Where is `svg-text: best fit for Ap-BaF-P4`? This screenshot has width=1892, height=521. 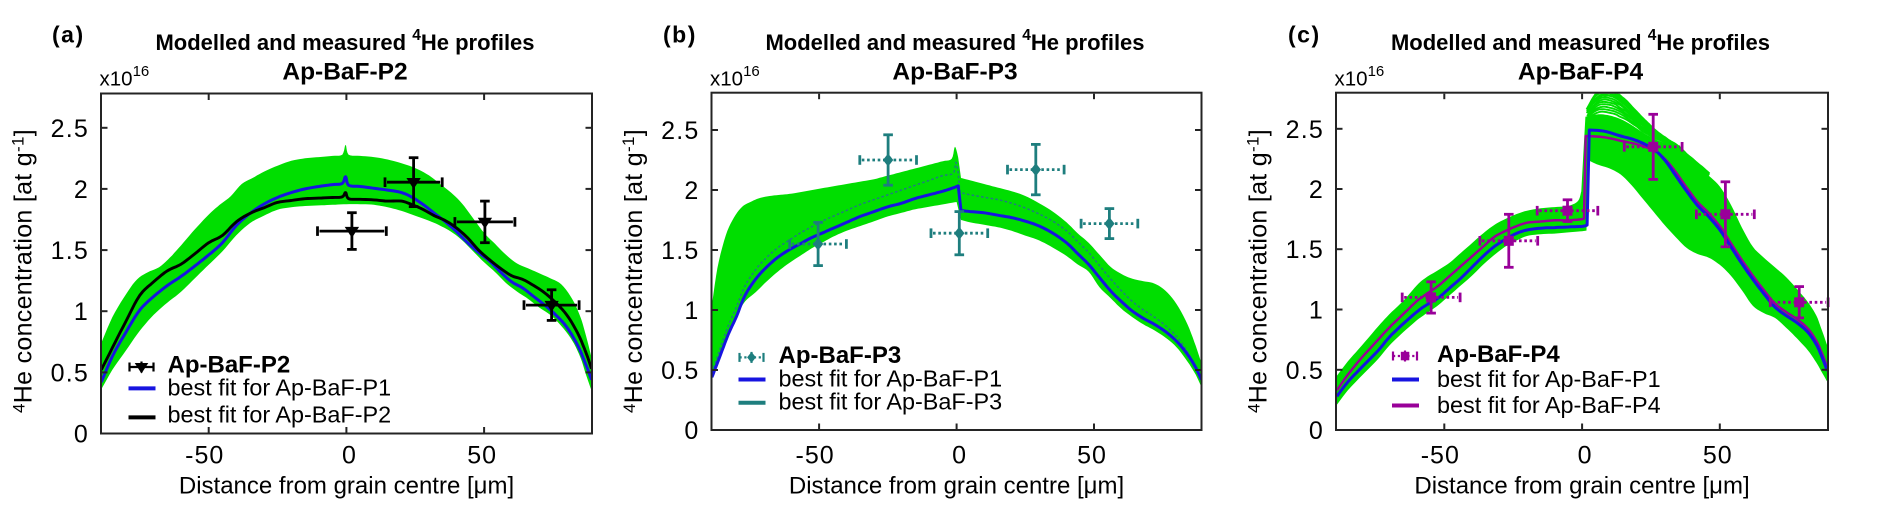 svg-text: best fit for Ap-BaF-P4 is located at coordinates (1549, 405).